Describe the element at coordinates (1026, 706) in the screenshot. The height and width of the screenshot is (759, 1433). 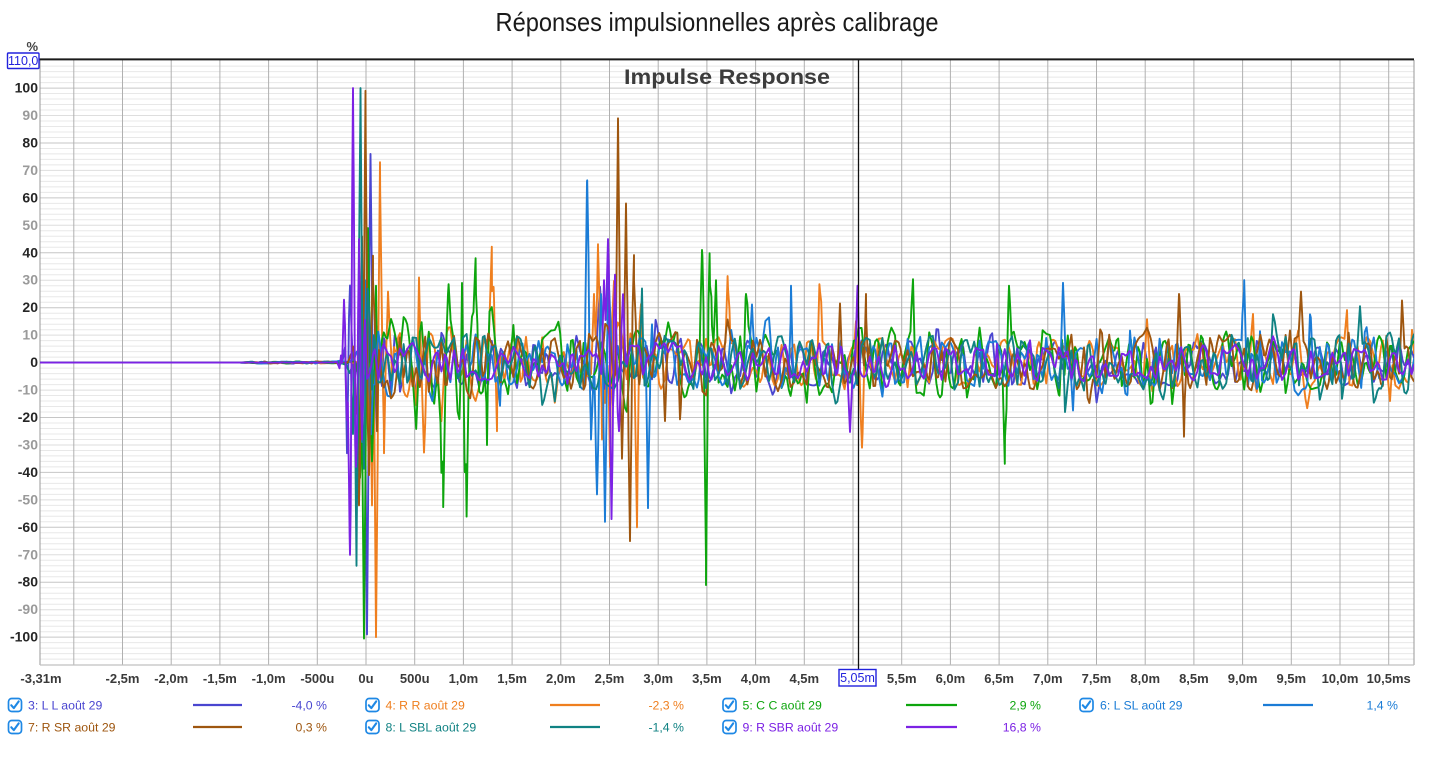
I see `svg-text: 2,9 %` at that location.